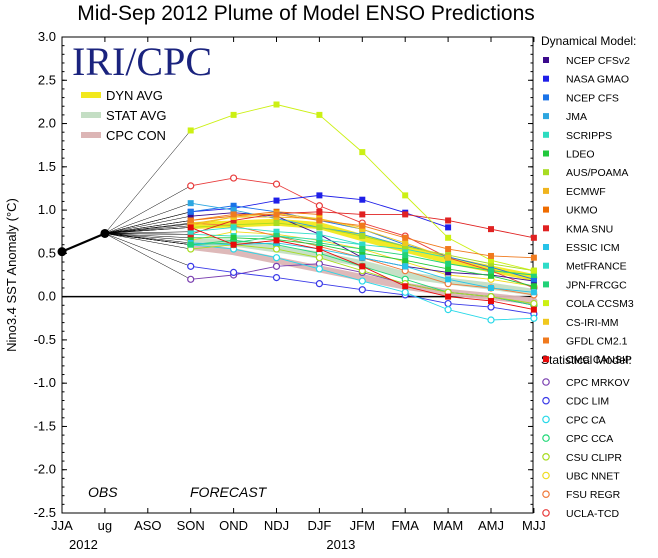 This screenshot has width=658, height=558. I want to click on legend-marker-ubc-nnet, so click(546, 475).